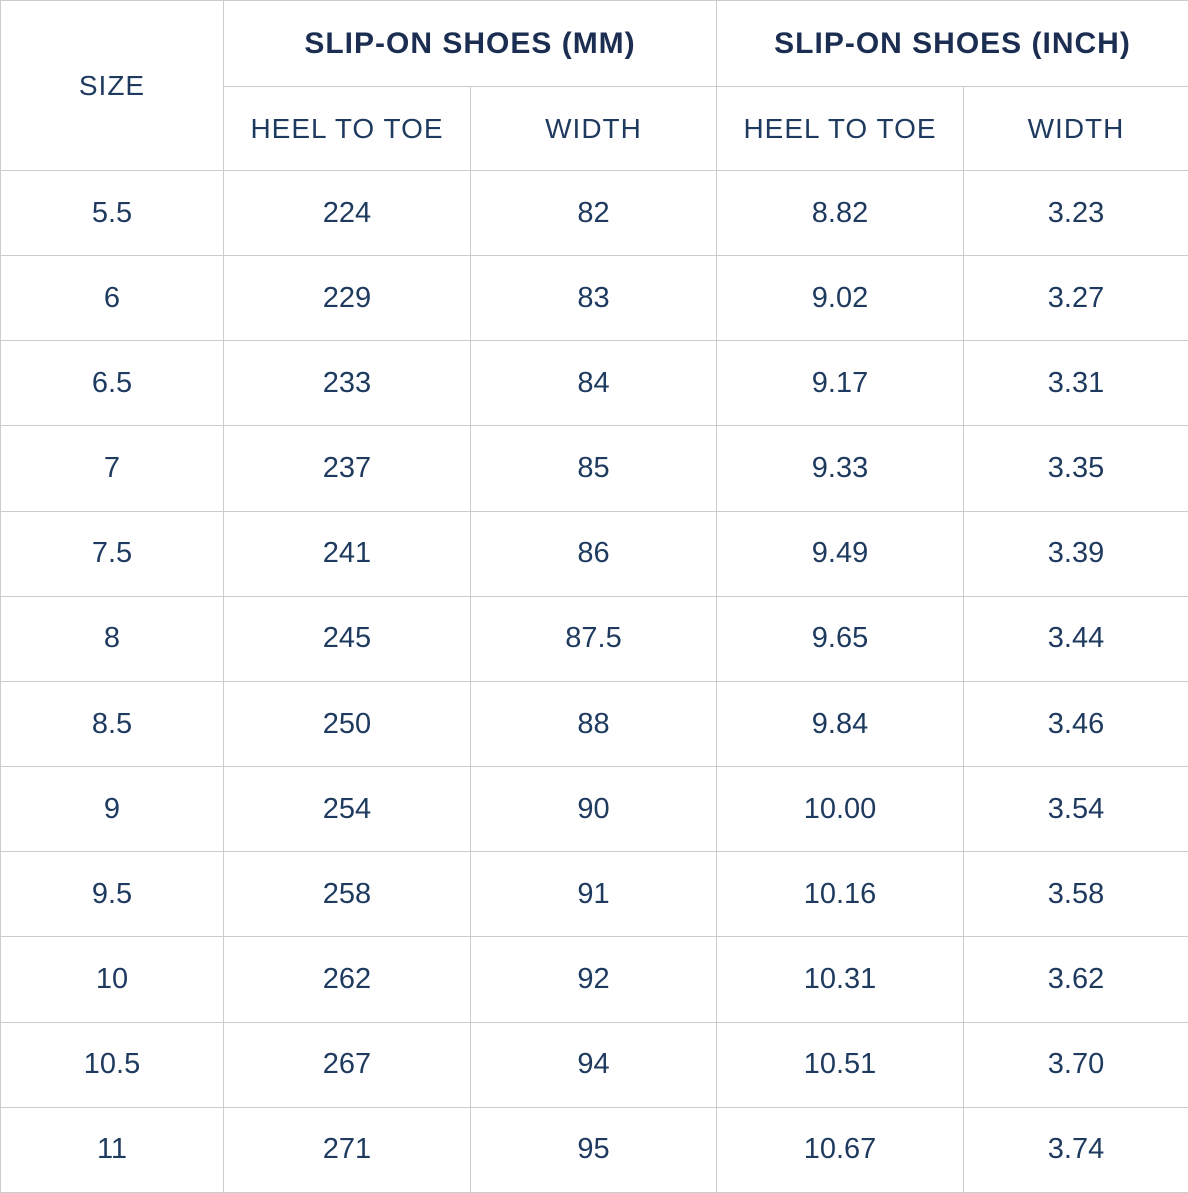  Describe the element at coordinates (112, 809) in the screenshot. I see `size-cell: 9` at that location.